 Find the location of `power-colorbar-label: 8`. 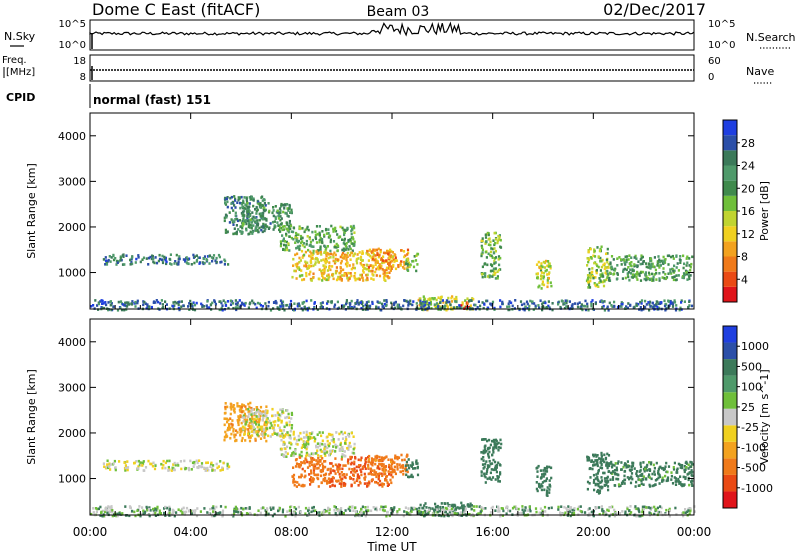

power-colorbar-label: 8 is located at coordinates (744, 257).